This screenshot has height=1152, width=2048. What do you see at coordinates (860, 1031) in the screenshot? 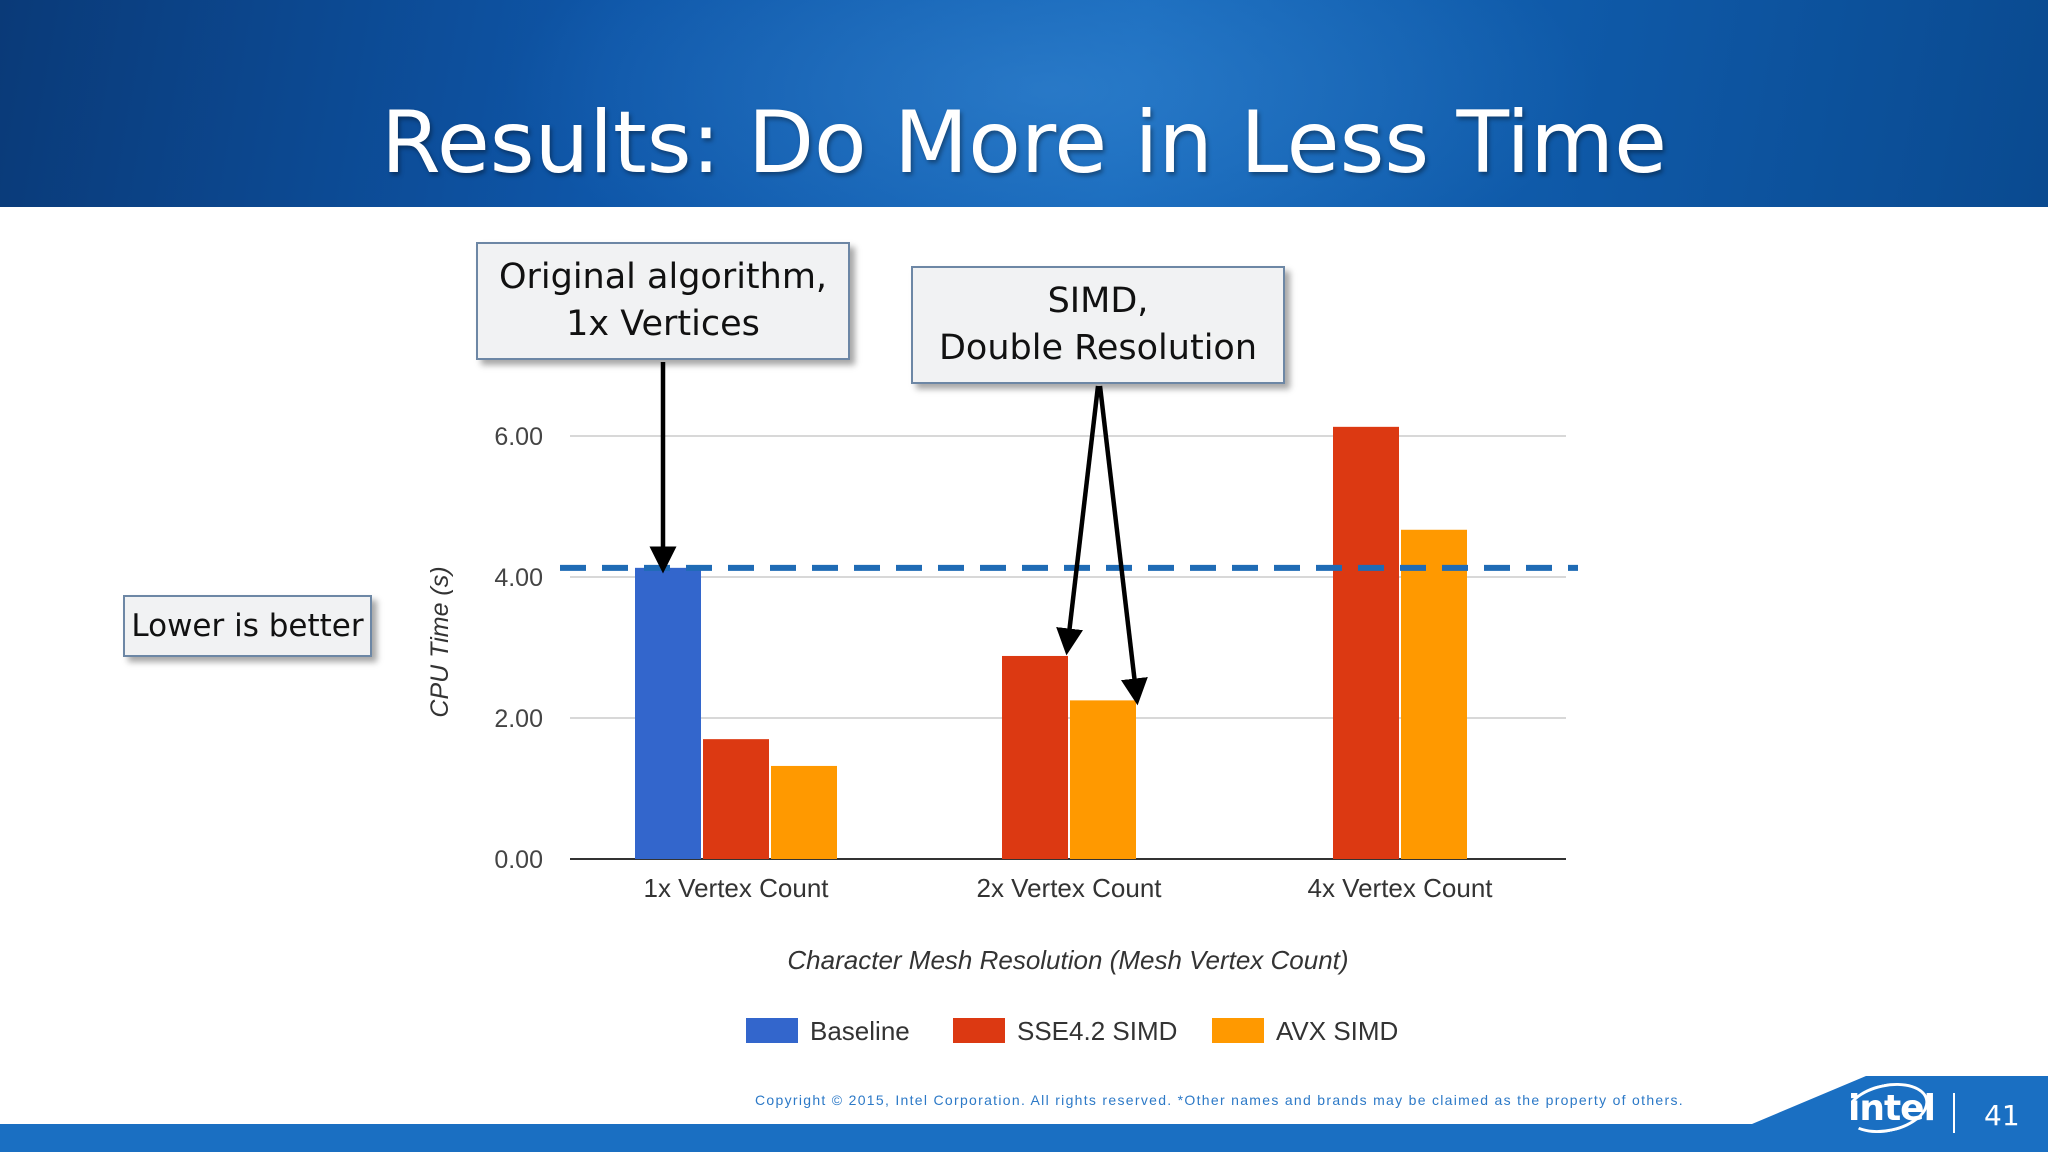
I see `legend-label: Baseline` at bounding box center [860, 1031].